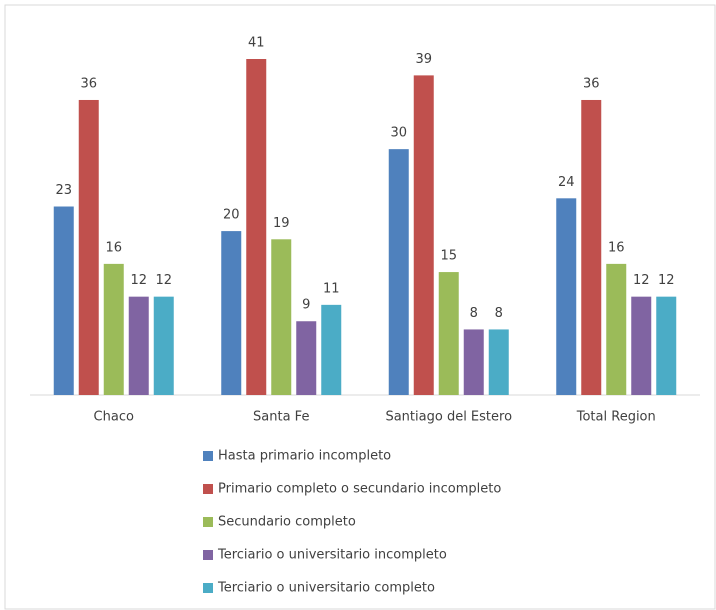 Image resolution: width=716 pixels, height=610 pixels. What do you see at coordinates (114, 417) in the screenshot?
I see `x-tick-label: Chaco` at bounding box center [114, 417].